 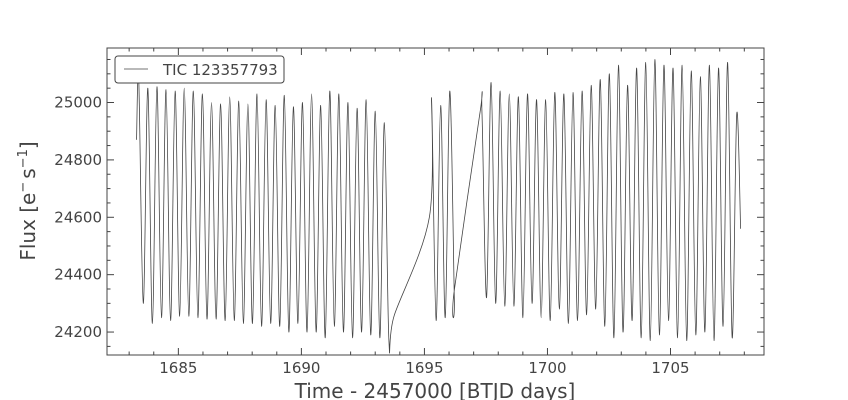 I want to click on y-axis-label-sup1: −, so click(x=23, y=187).